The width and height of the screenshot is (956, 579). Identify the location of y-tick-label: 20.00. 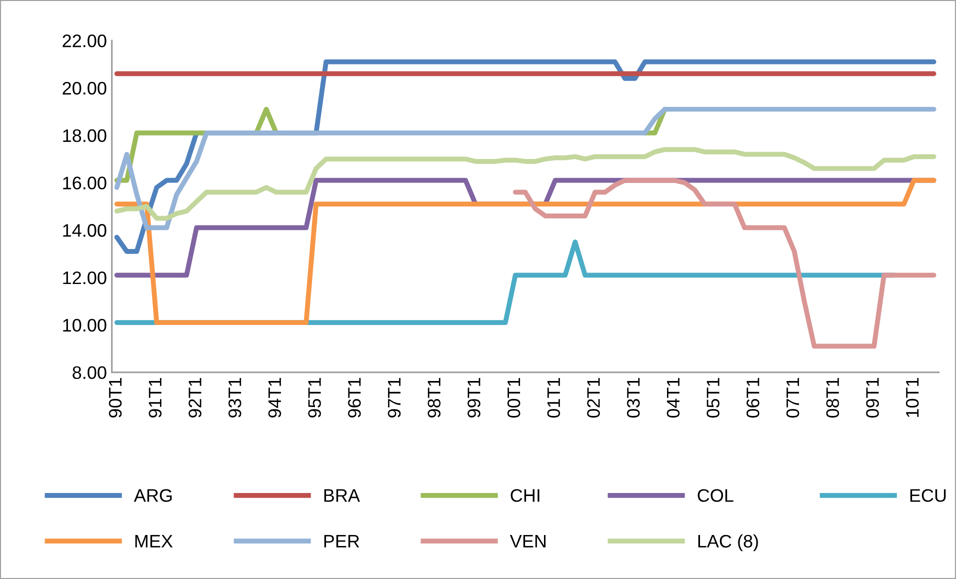
(84, 88).